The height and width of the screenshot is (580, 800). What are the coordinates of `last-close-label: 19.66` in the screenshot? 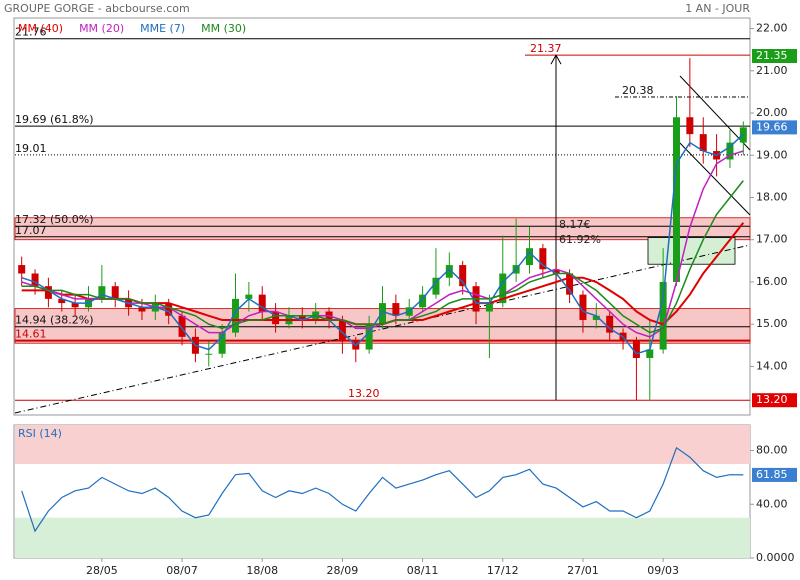 It's located at (772, 126).